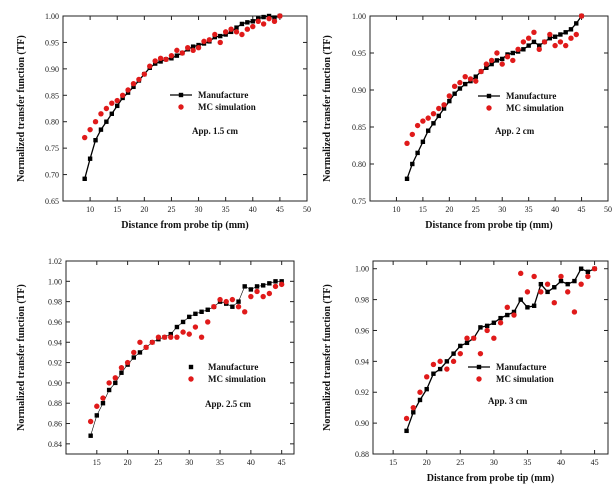 The width and height of the screenshot is (613, 490). I want to click on legend-marker-manufacture, so click(489, 96).